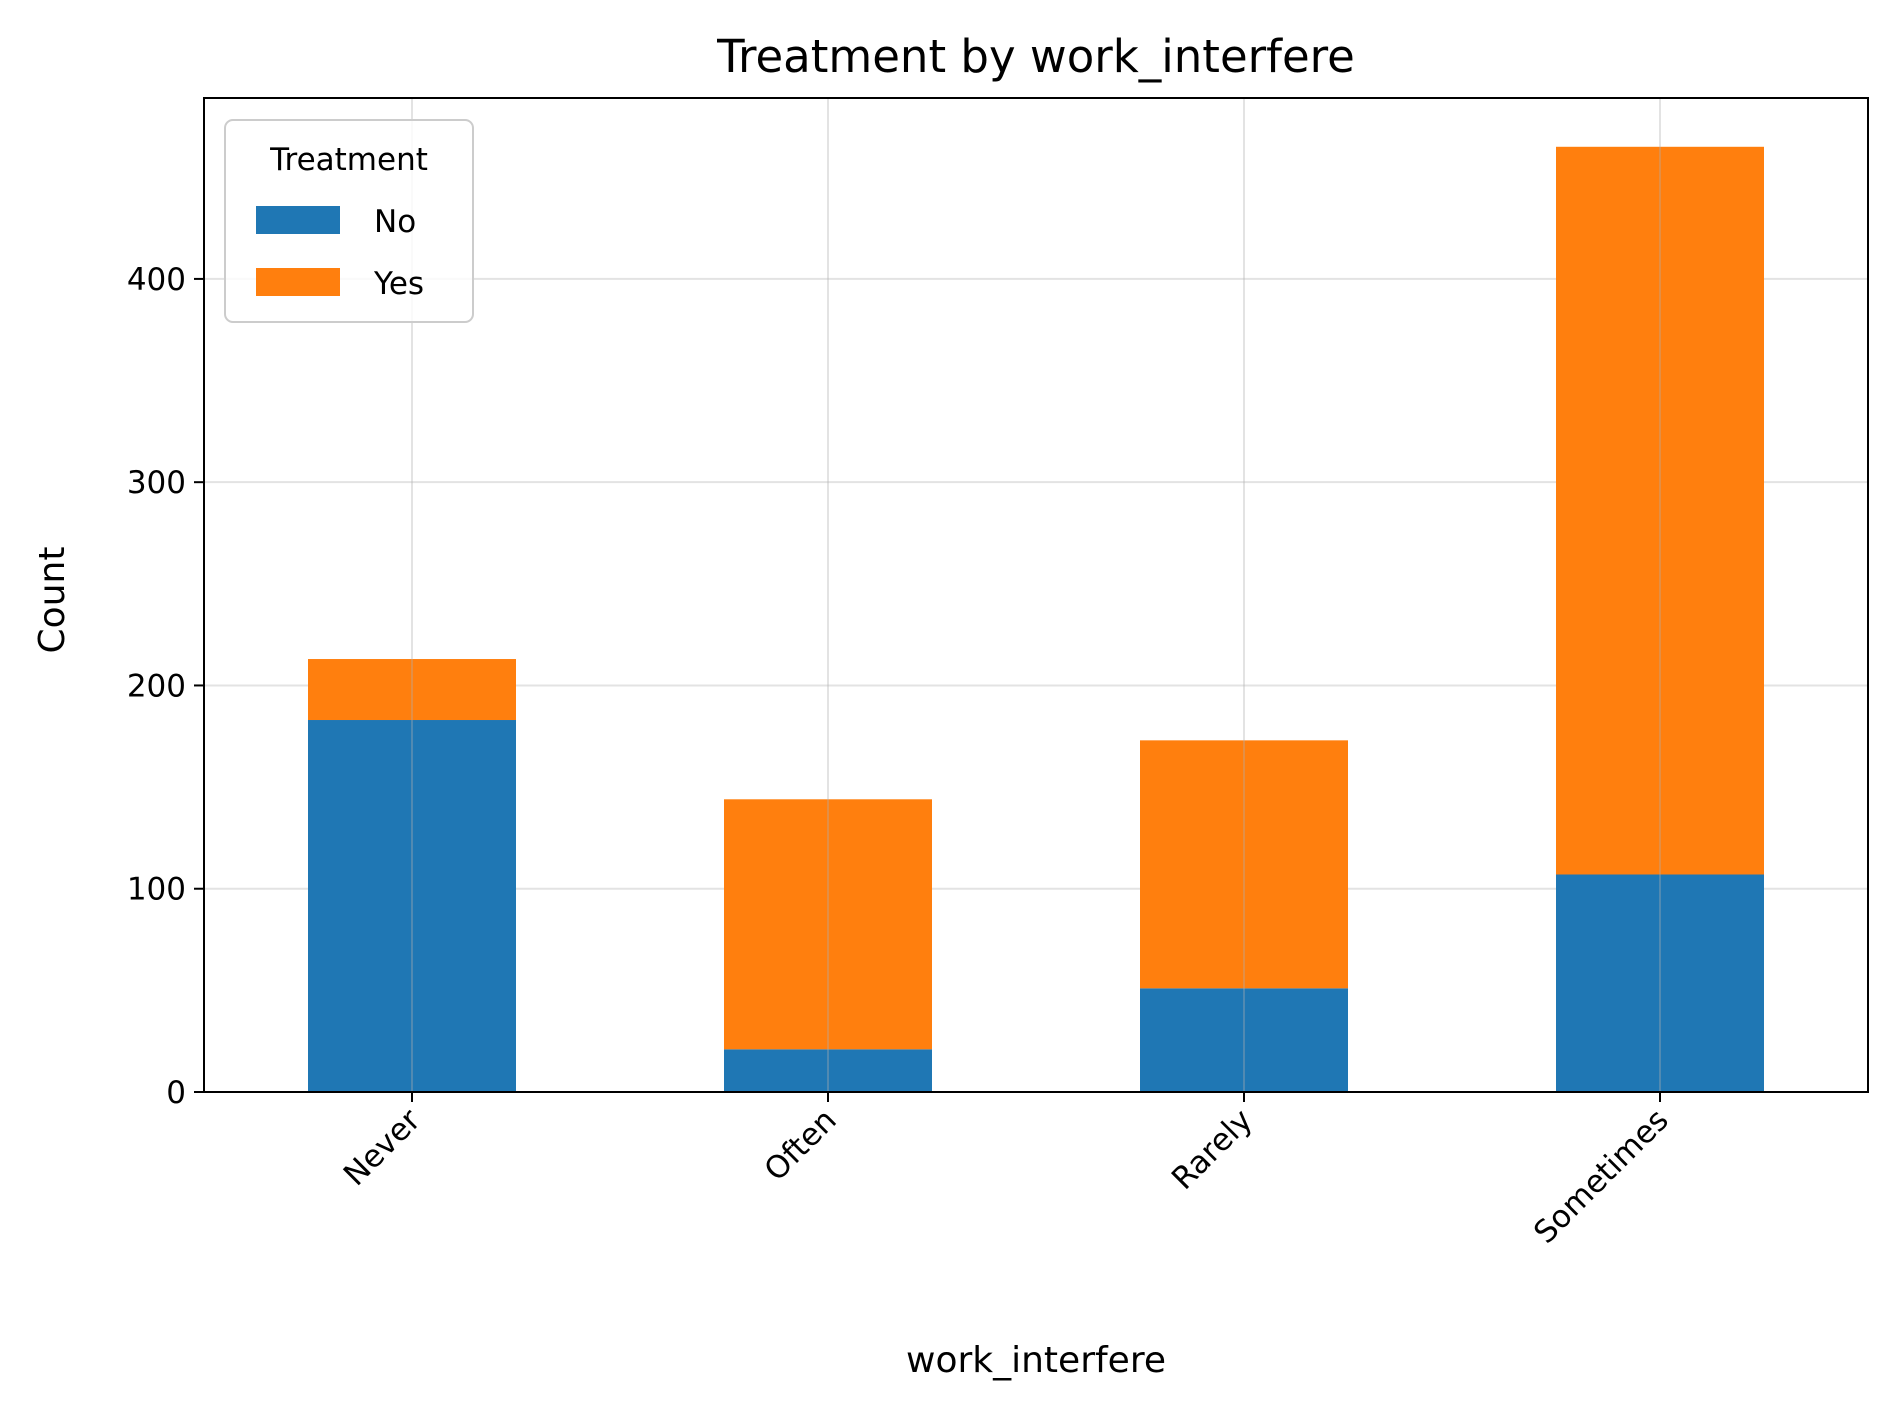  Describe the element at coordinates (1660, 983) in the screenshot. I see `bar-no-sometimes` at that location.